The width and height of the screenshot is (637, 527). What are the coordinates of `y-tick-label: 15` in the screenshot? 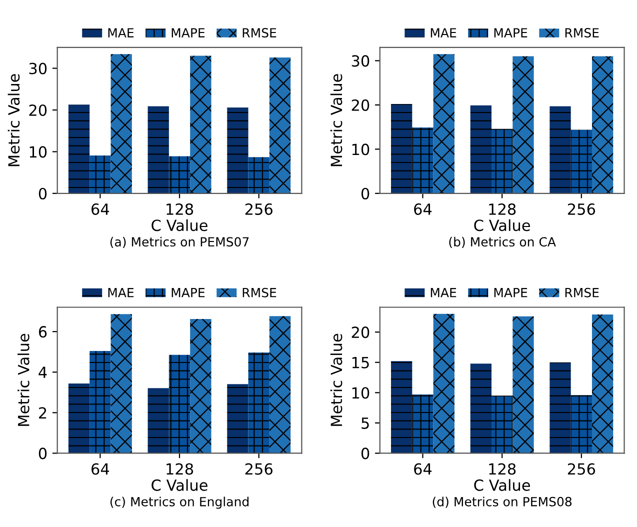 It's located at (360, 362).